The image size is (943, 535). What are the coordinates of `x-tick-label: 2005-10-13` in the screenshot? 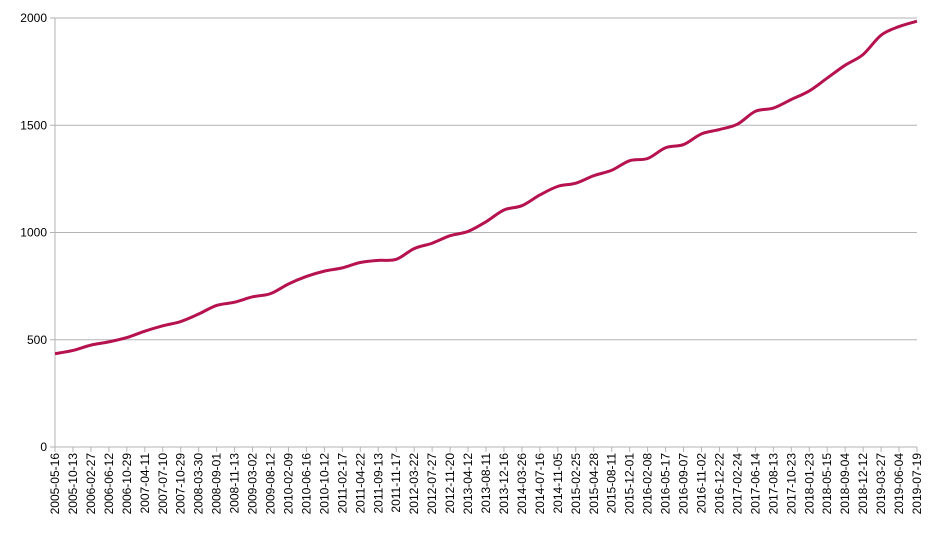 It's located at (73, 484).